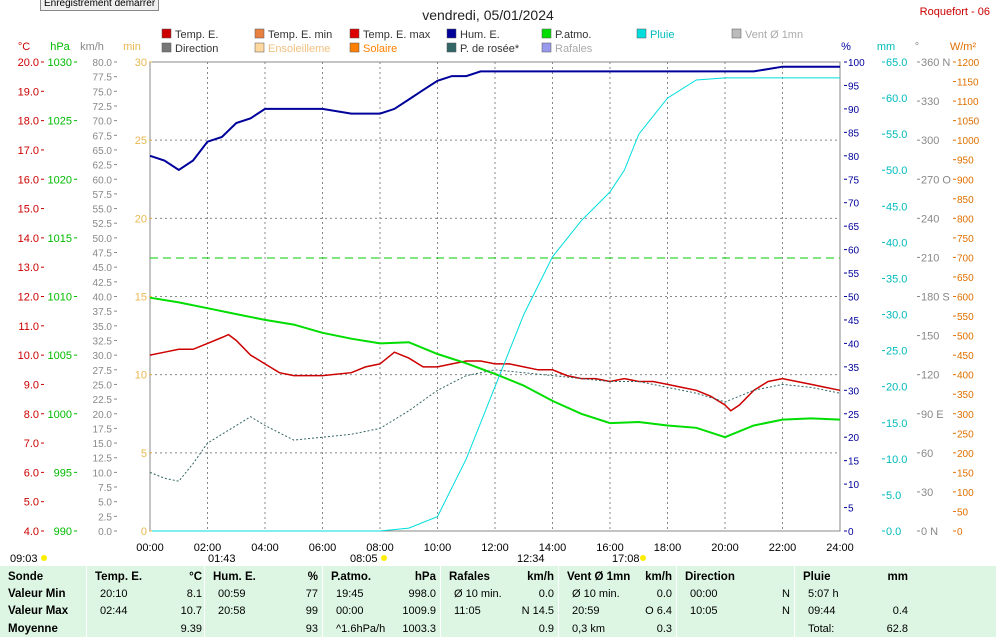  Describe the element at coordinates (897, 577) in the screenshot. I see `stats-unit-pluie: mm` at that location.